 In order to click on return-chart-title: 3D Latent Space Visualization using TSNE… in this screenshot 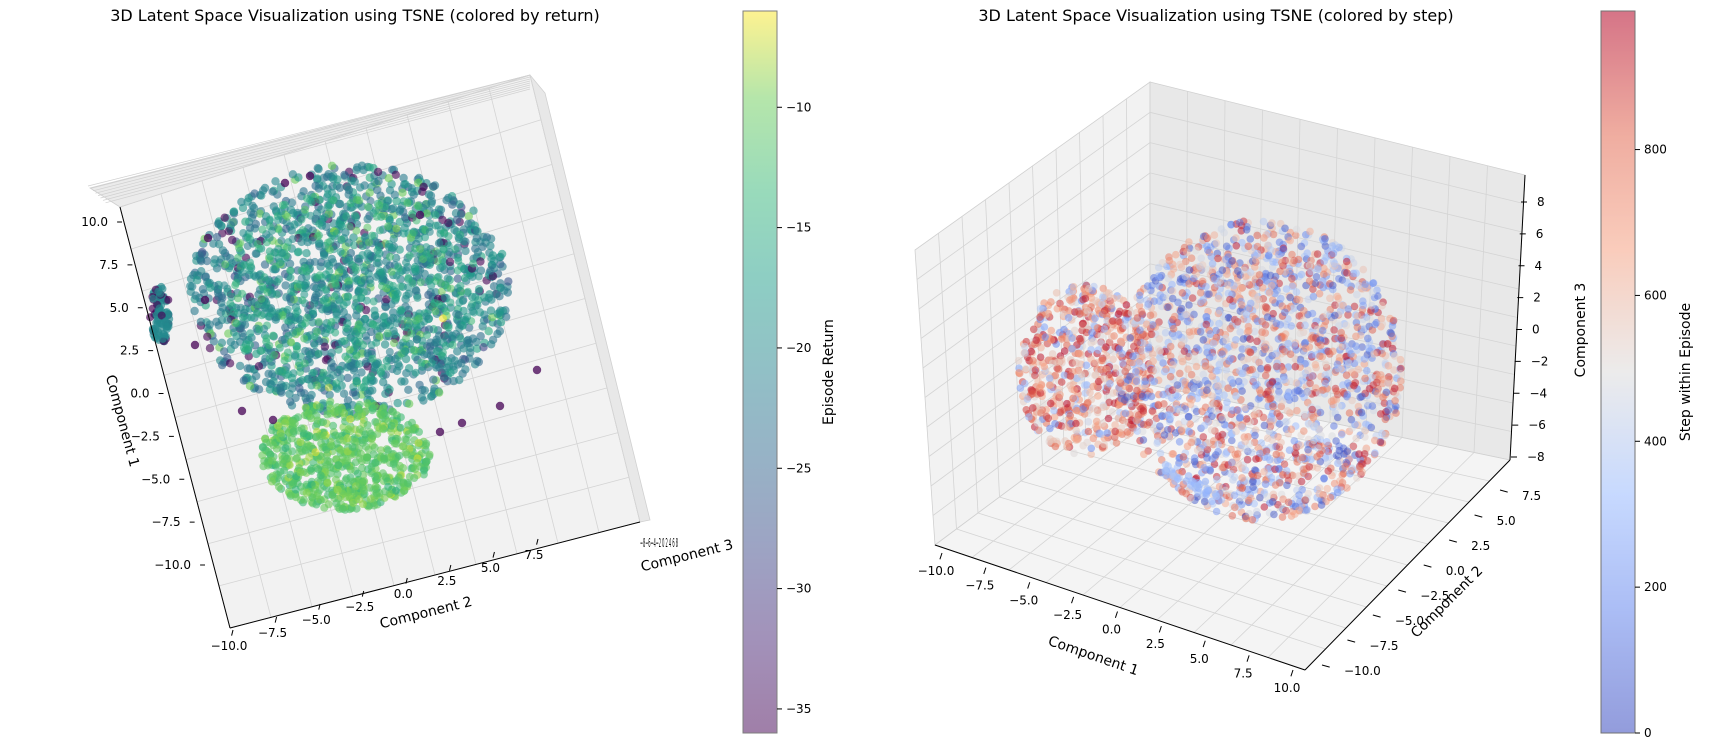, I will do `click(355, 15)`.